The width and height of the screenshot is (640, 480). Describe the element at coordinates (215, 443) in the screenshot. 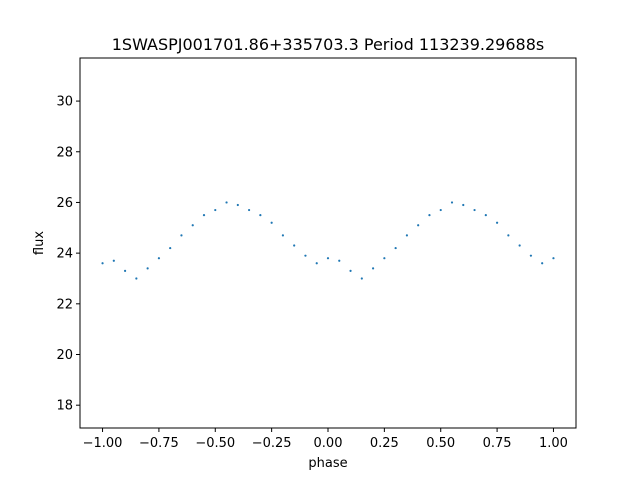

I see `x-tick-label: −0.50` at that location.